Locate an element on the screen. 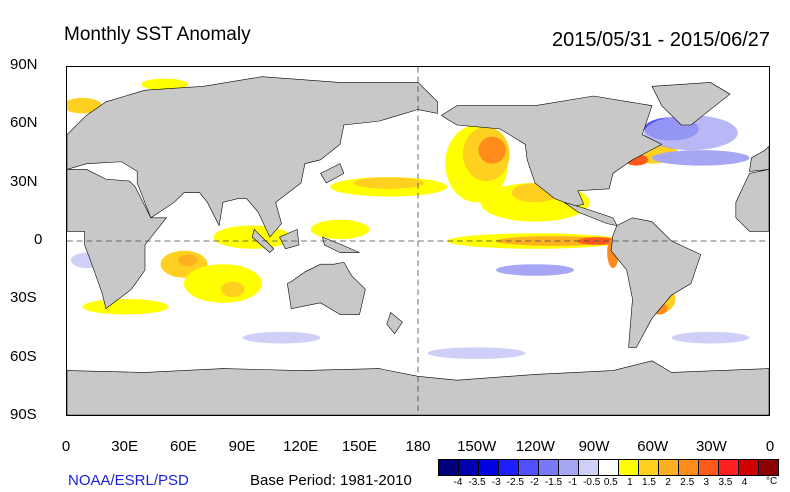 This screenshot has width=790, height=492. colorbar-label: -4 is located at coordinates (458, 482).